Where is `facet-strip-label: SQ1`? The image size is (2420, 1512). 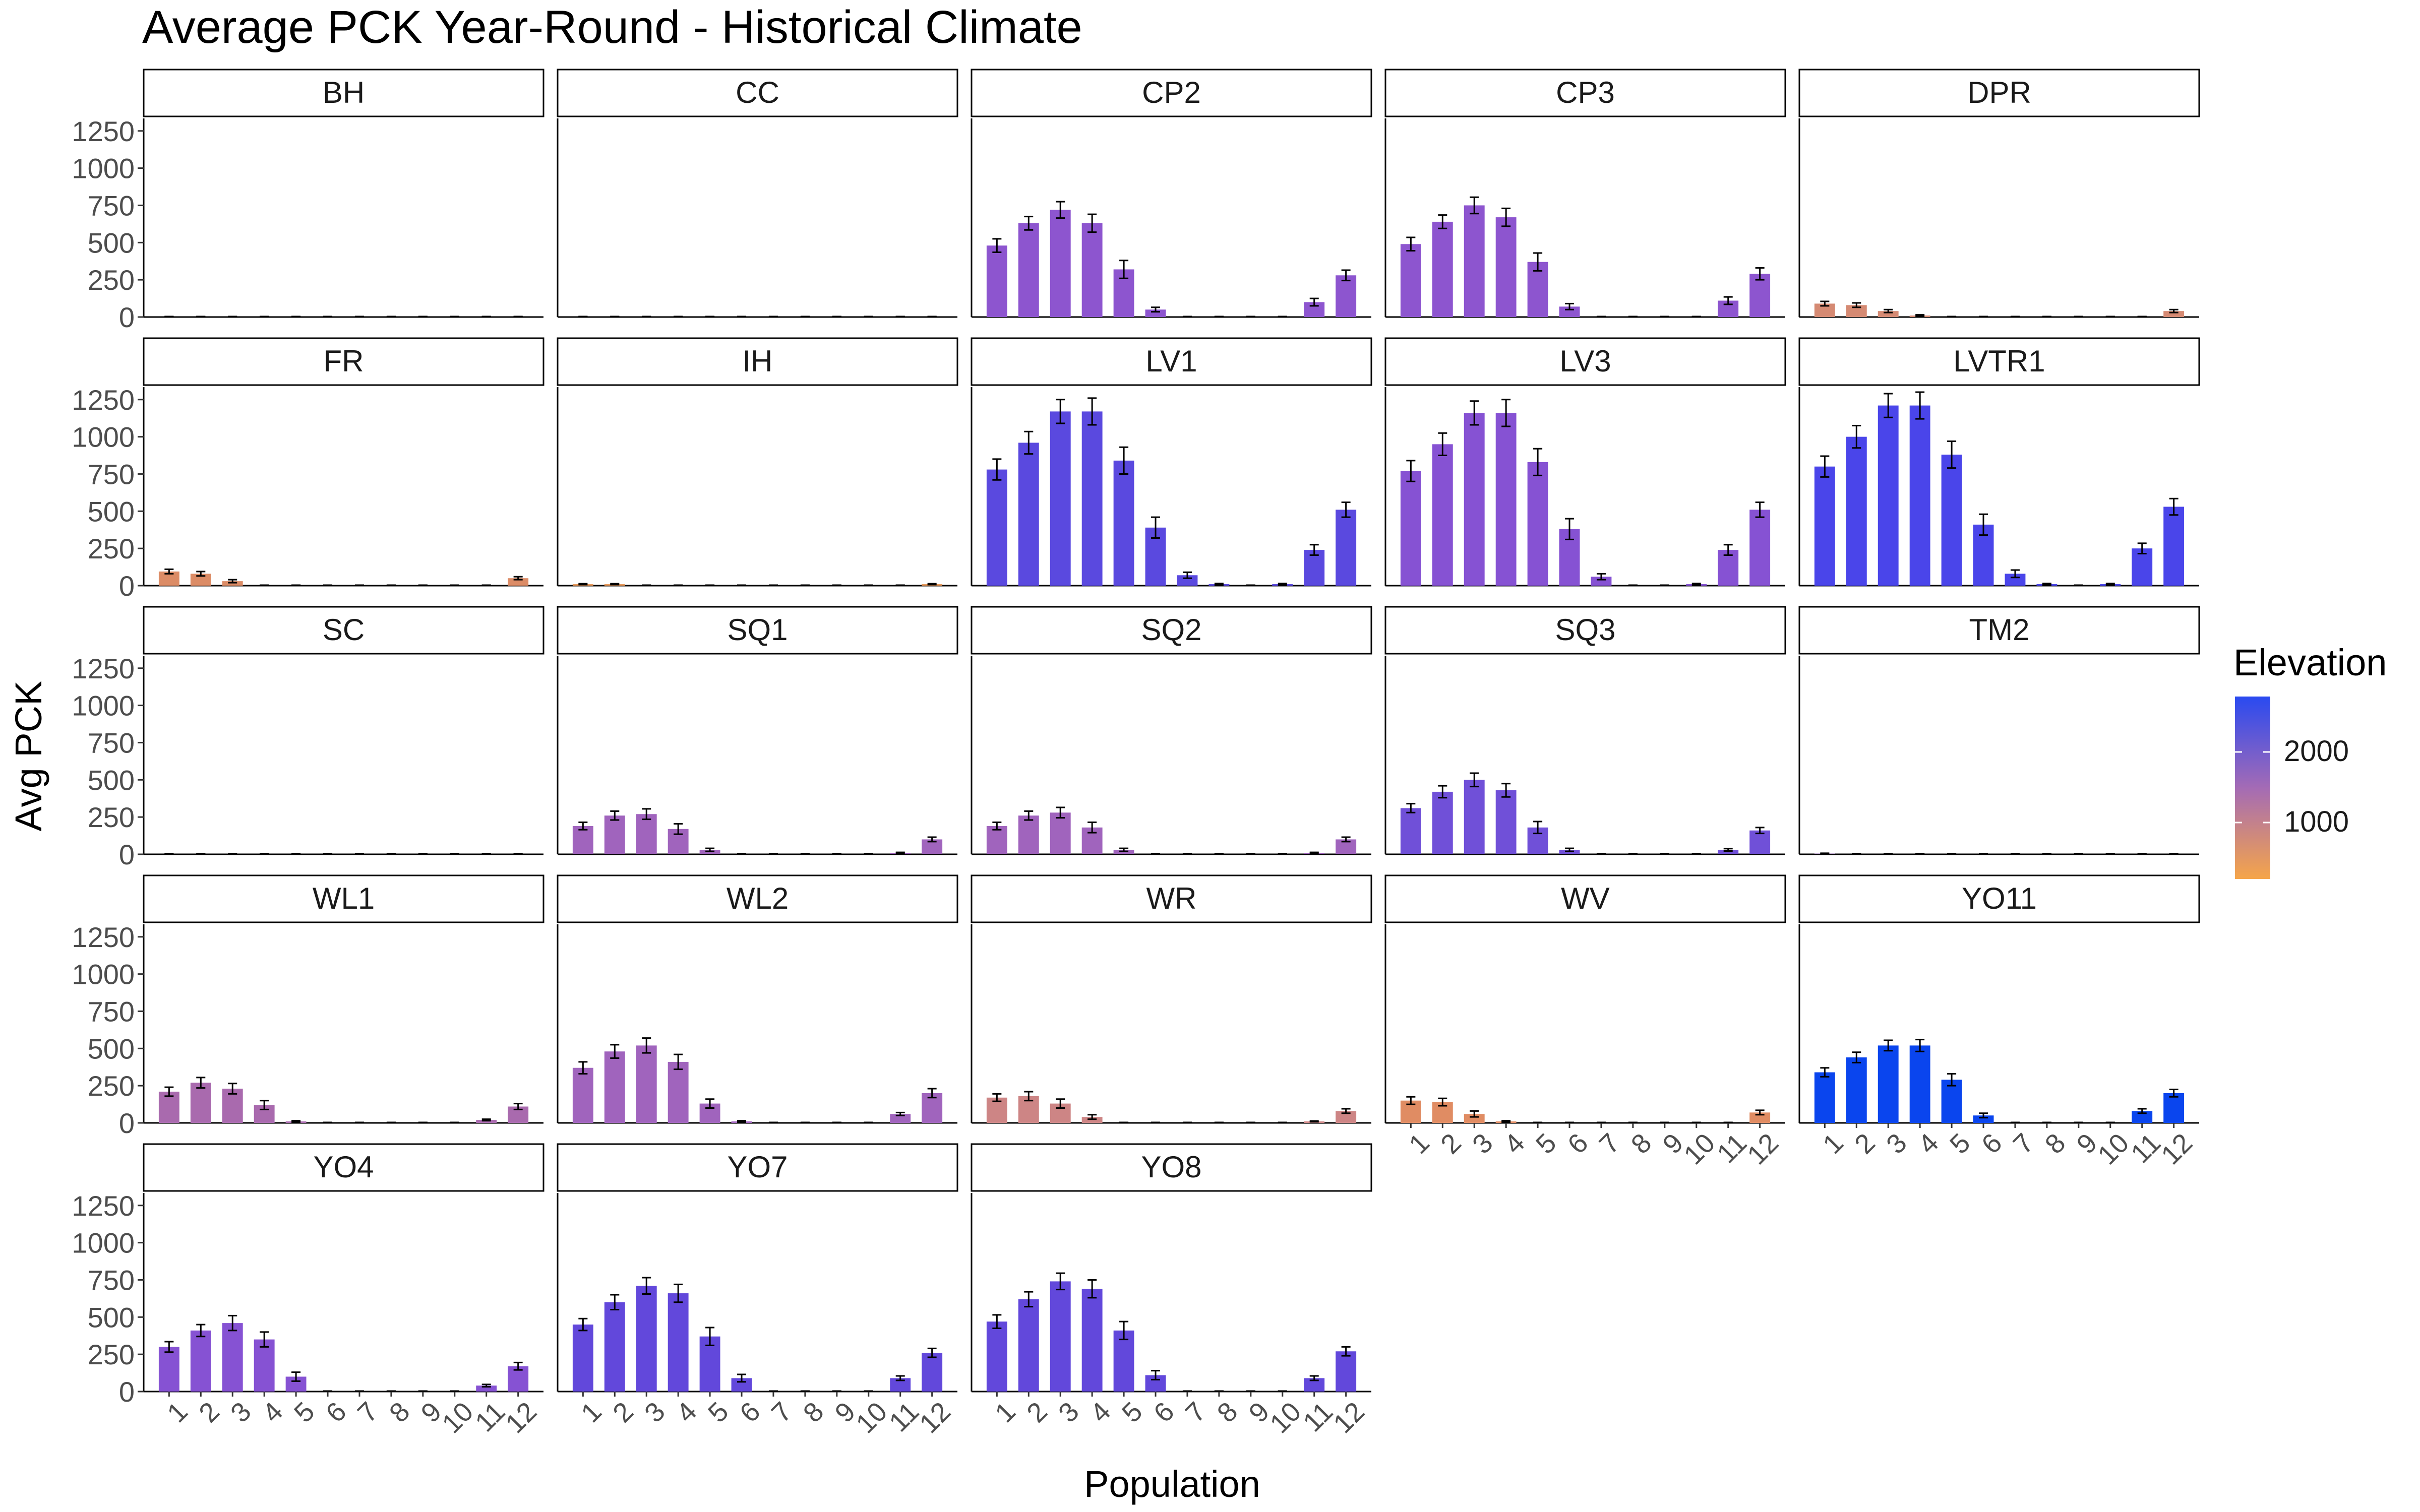
facet-strip-label: SQ1 is located at coordinates (757, 630).